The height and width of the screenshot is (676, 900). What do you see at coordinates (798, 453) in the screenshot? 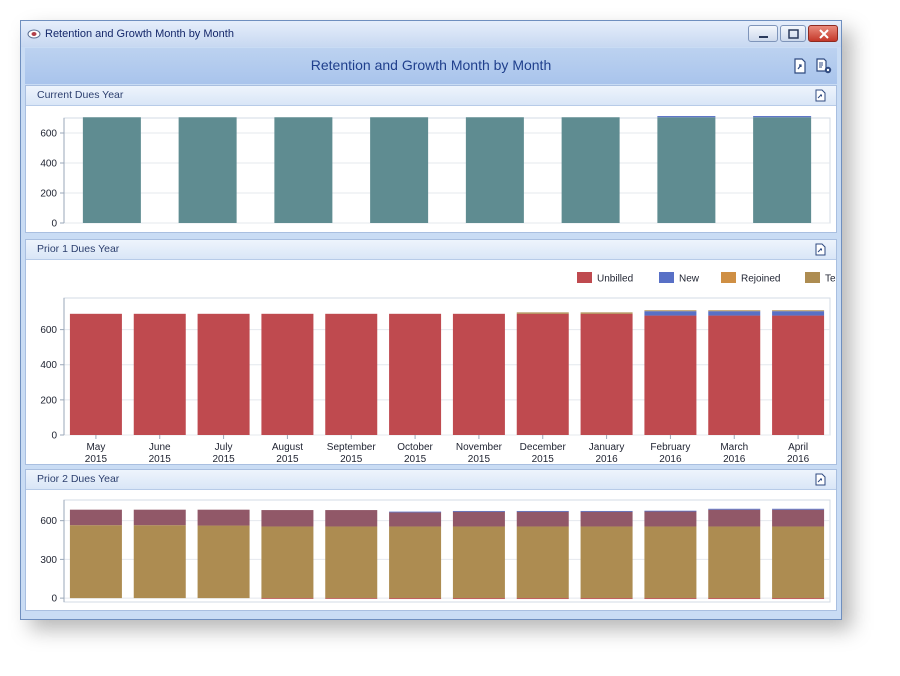
I see `x-tick-label: April 2016` at bounding box center [798, 453].